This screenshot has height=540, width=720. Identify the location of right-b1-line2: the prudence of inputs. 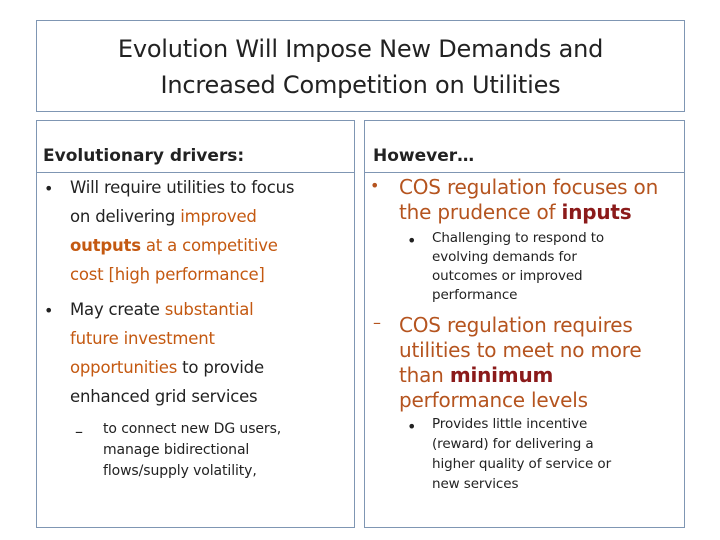
(515, 212).